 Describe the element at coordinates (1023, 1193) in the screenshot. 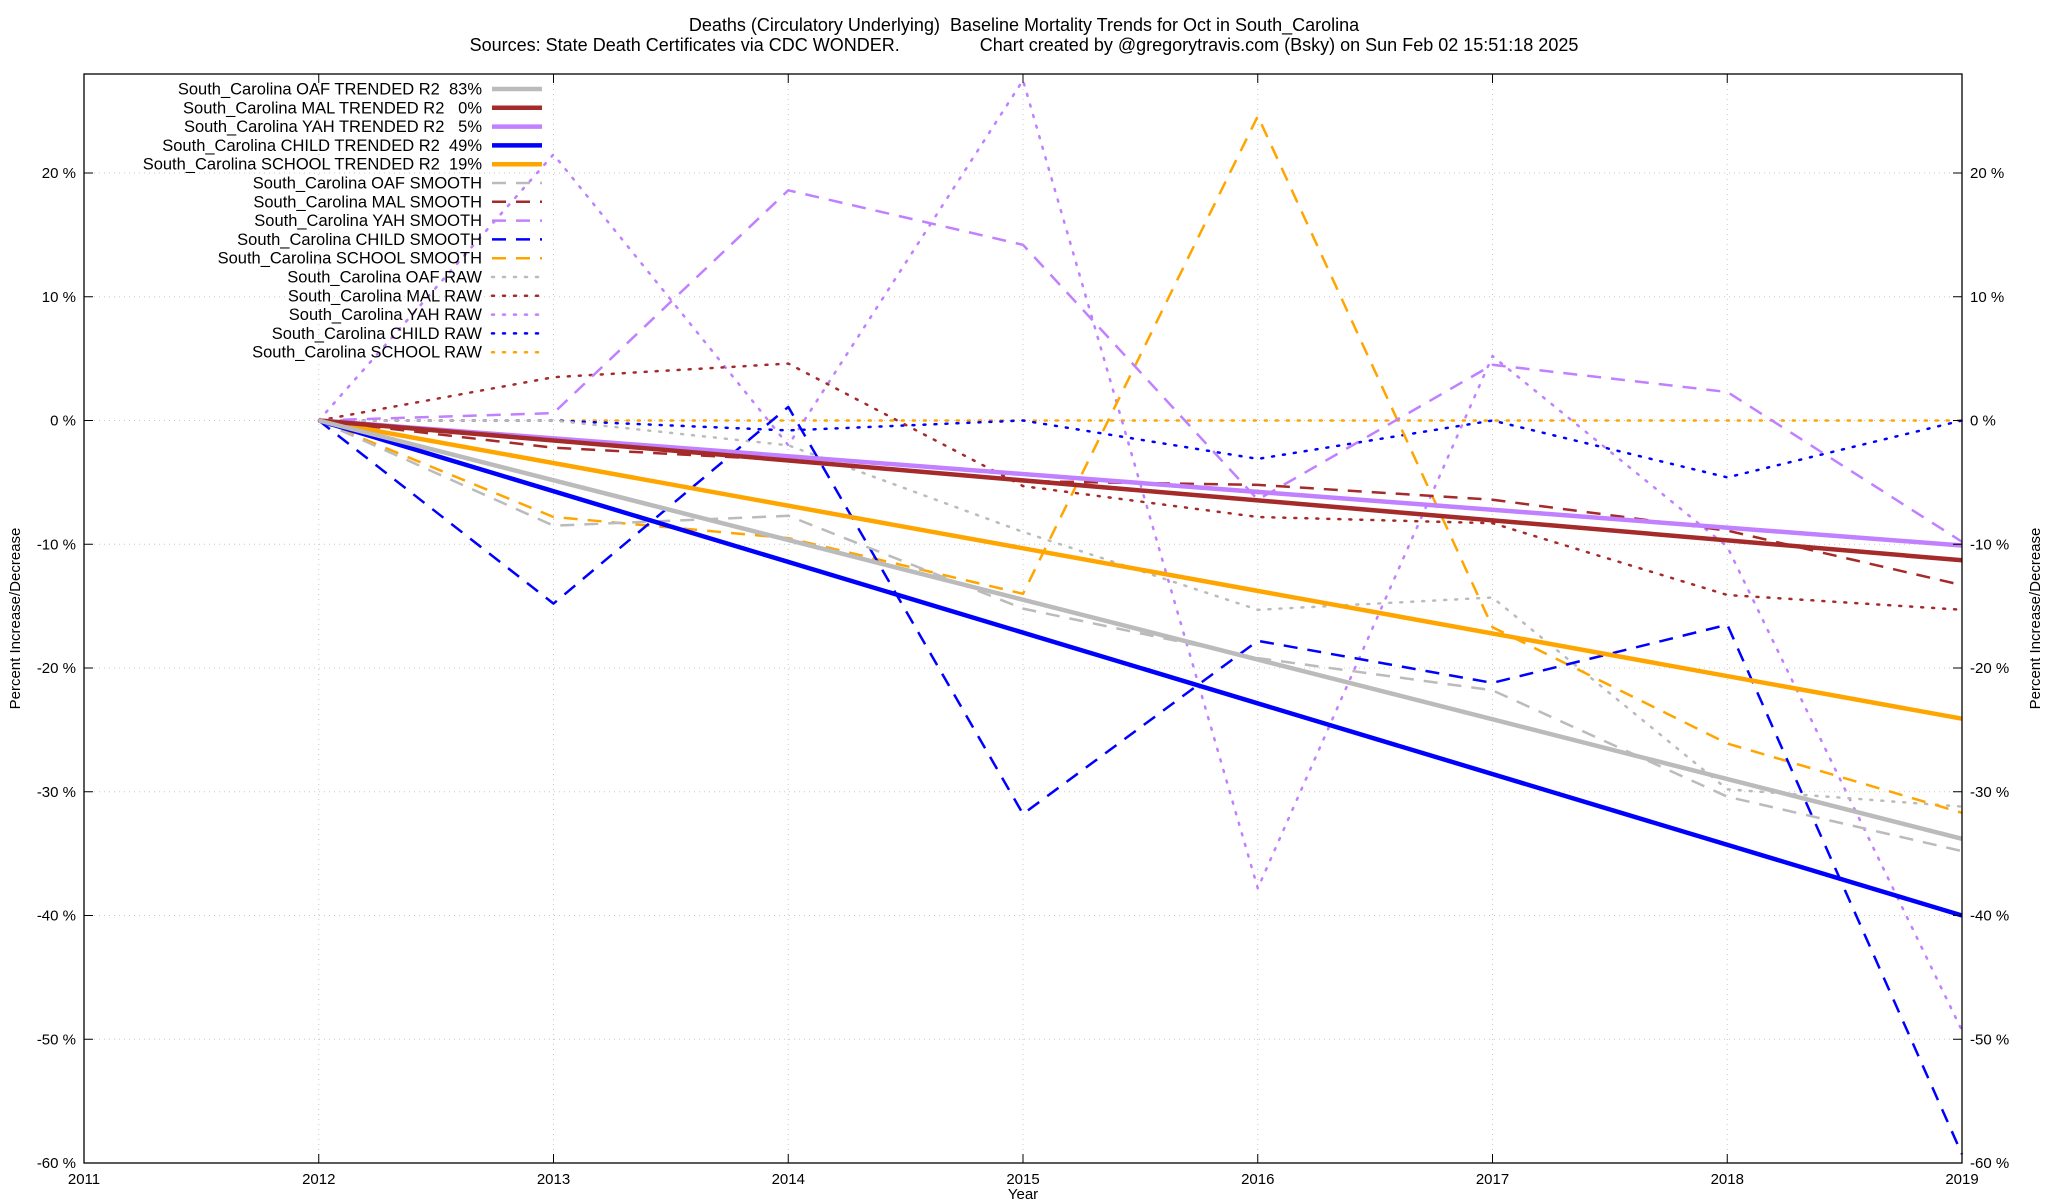

I see `x-axis-label: Year` at that location.